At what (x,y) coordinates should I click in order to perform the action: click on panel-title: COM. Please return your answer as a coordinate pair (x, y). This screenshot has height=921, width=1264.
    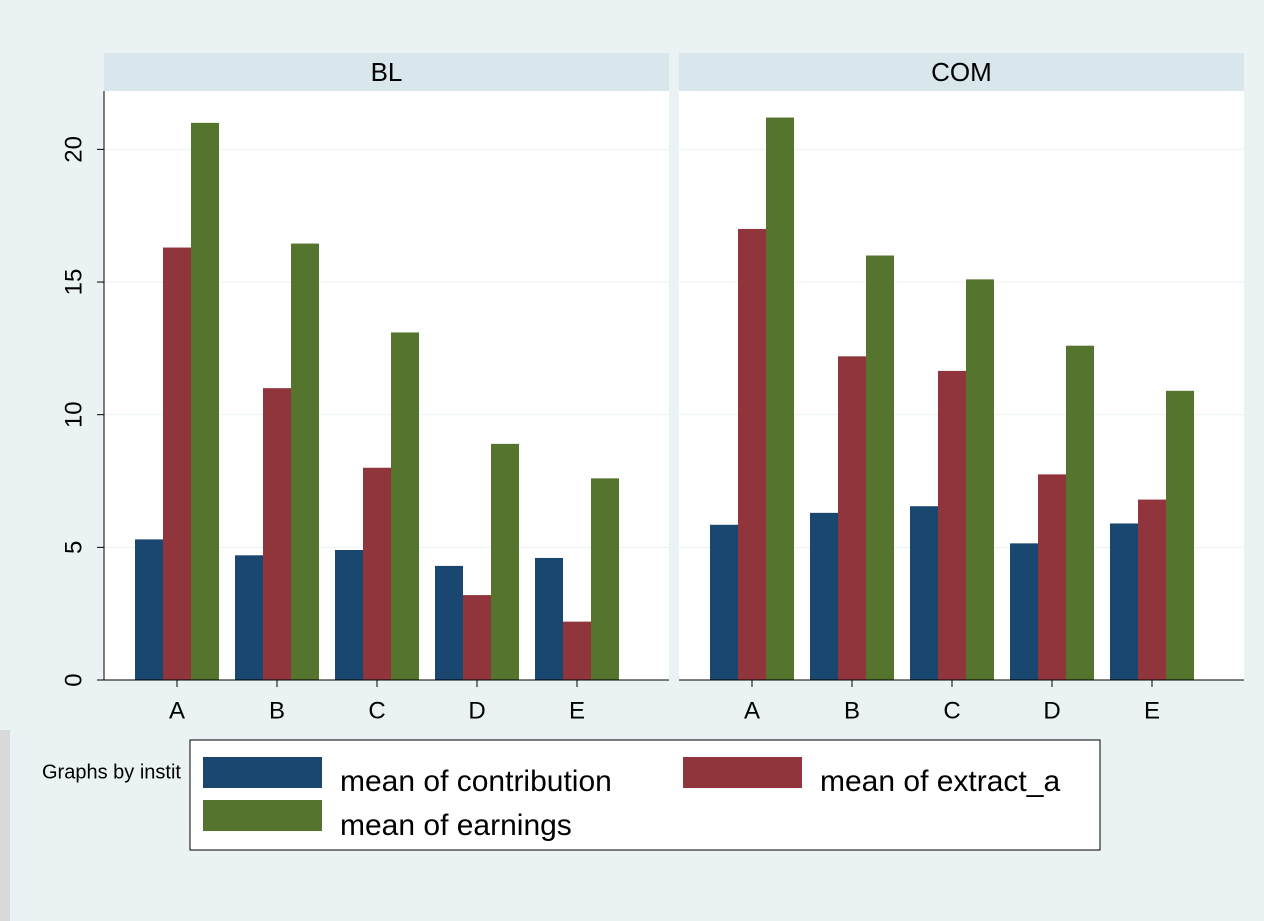
    Looking at the image, I should click on (961, 72).